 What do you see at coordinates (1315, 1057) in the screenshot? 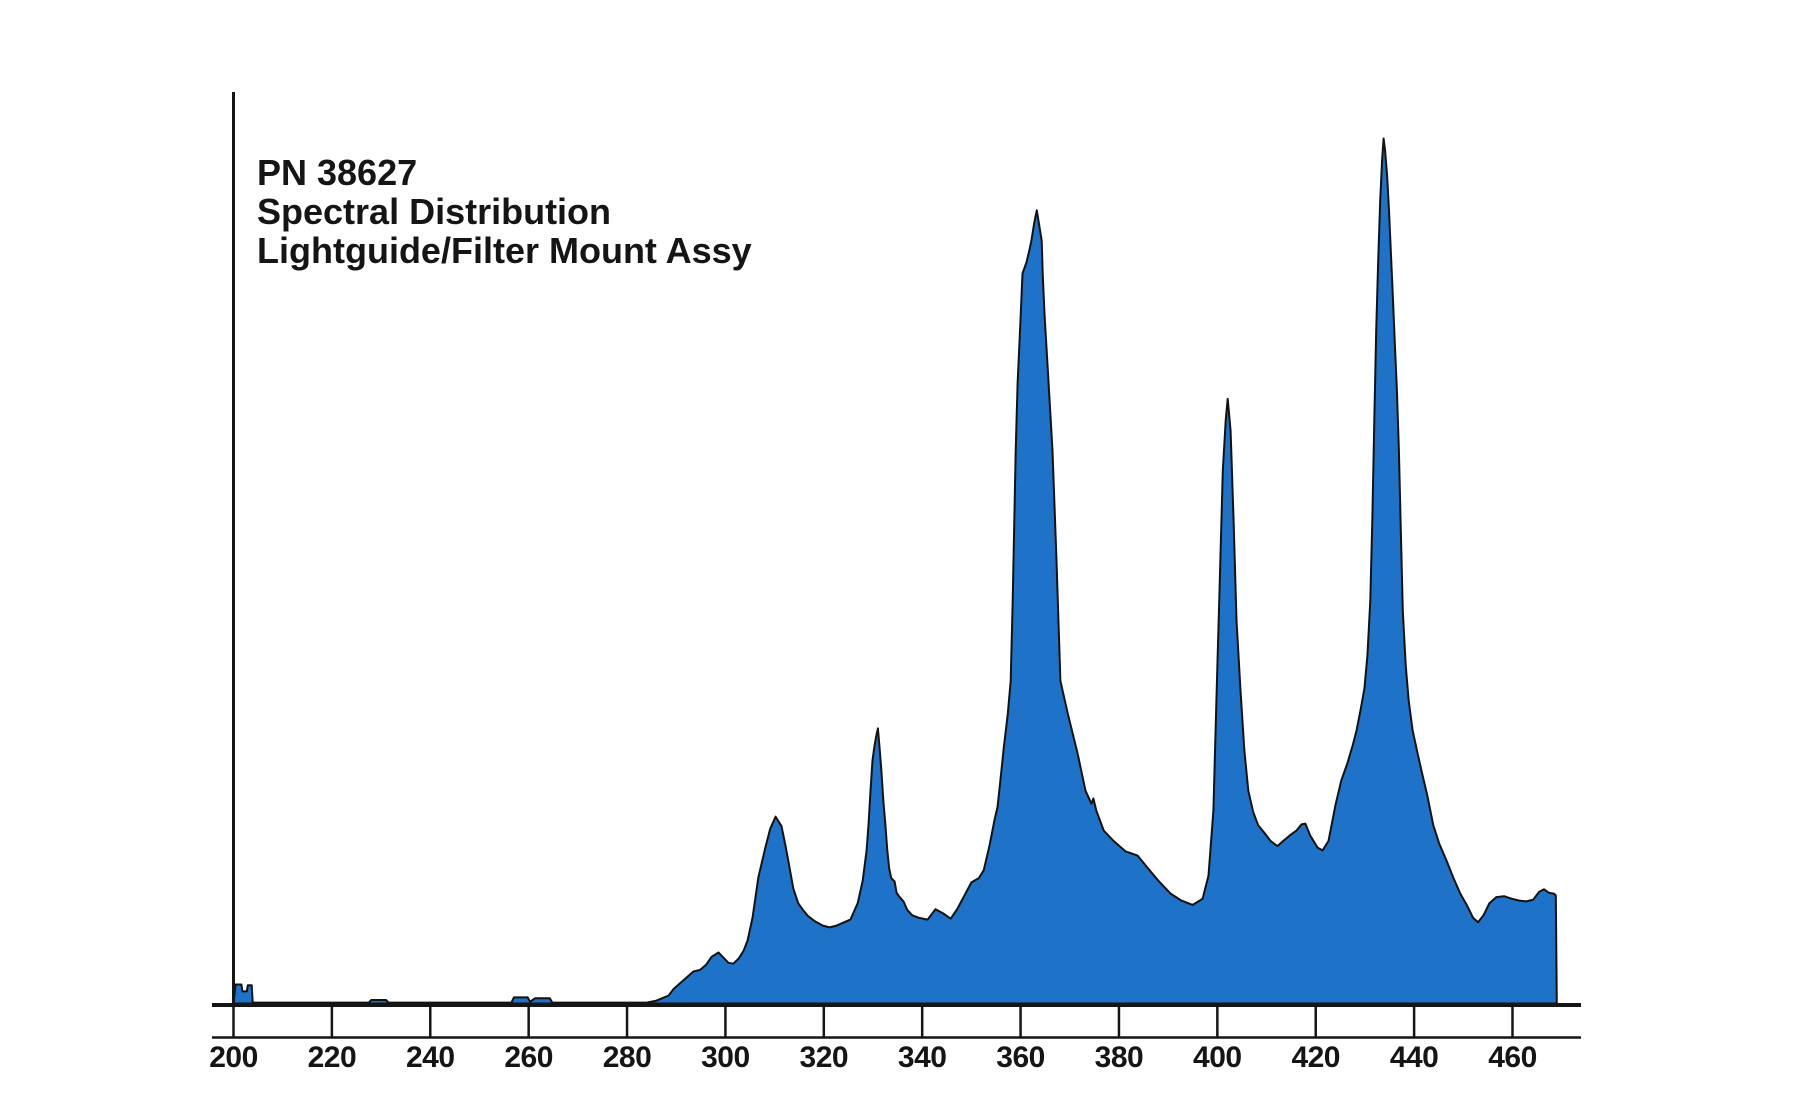
I see `x-tick-label-420: 420` at bounding box center [1315, 1057].